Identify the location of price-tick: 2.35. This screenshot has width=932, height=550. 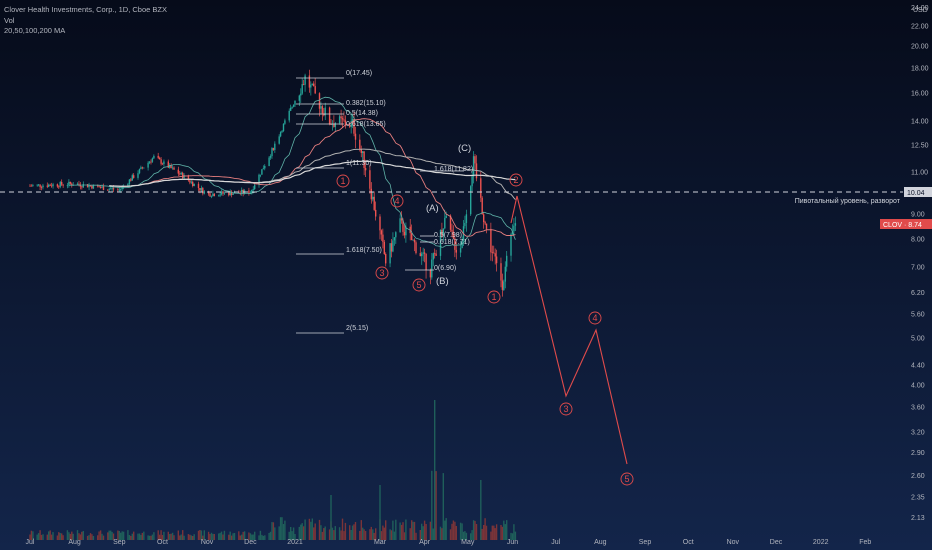
(918, 498).